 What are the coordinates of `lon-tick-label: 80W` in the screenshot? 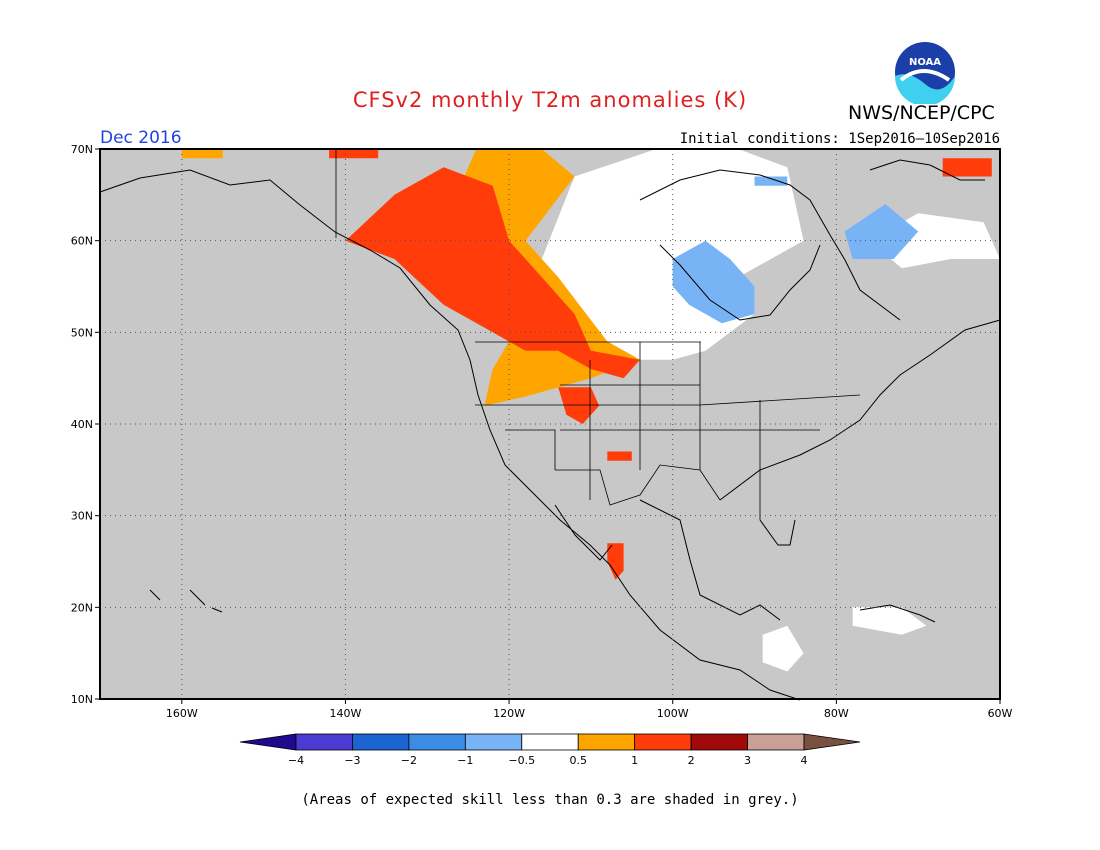 It's located at (836, 713).